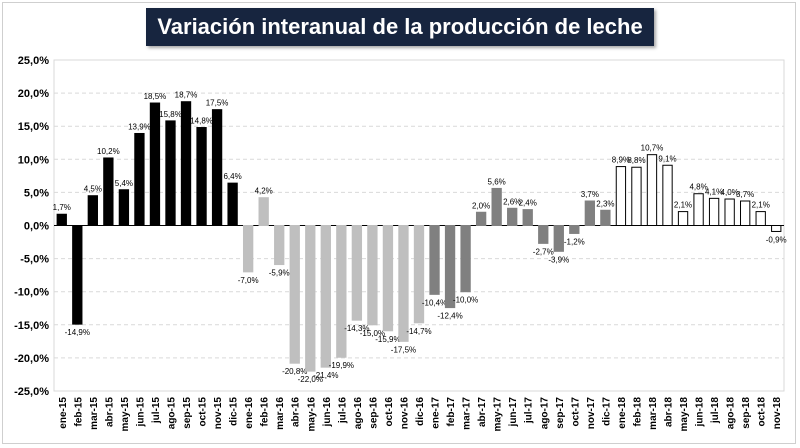 This screenshot has width=800, height=448. Describe the element at coordinates (418, 331) in the screenshot. I see `data-label: -14,7%` at that location.